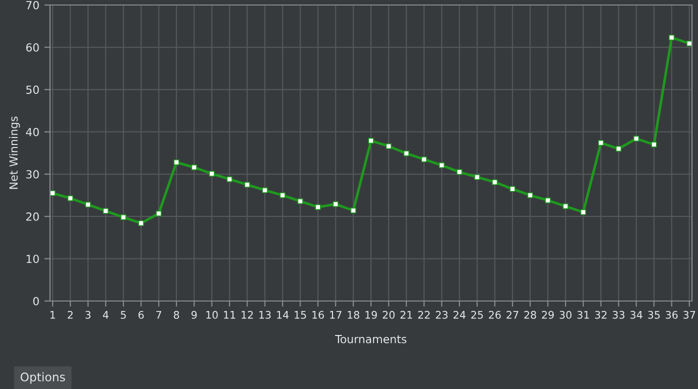 The height and width of the screenshot is (389, 698). Describe the element at coordinates (32, 259) in the screenshot. I see `y-tick-label: 10` at that location.